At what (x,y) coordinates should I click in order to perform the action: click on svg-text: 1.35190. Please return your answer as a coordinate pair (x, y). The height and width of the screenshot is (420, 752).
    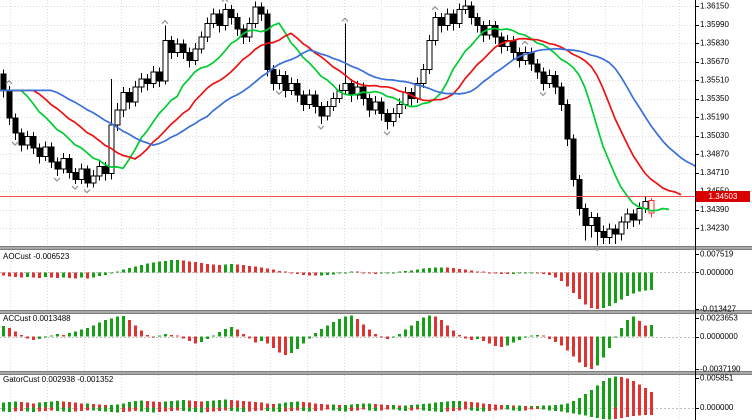
    Looking at the image, I should click on (714, 117).